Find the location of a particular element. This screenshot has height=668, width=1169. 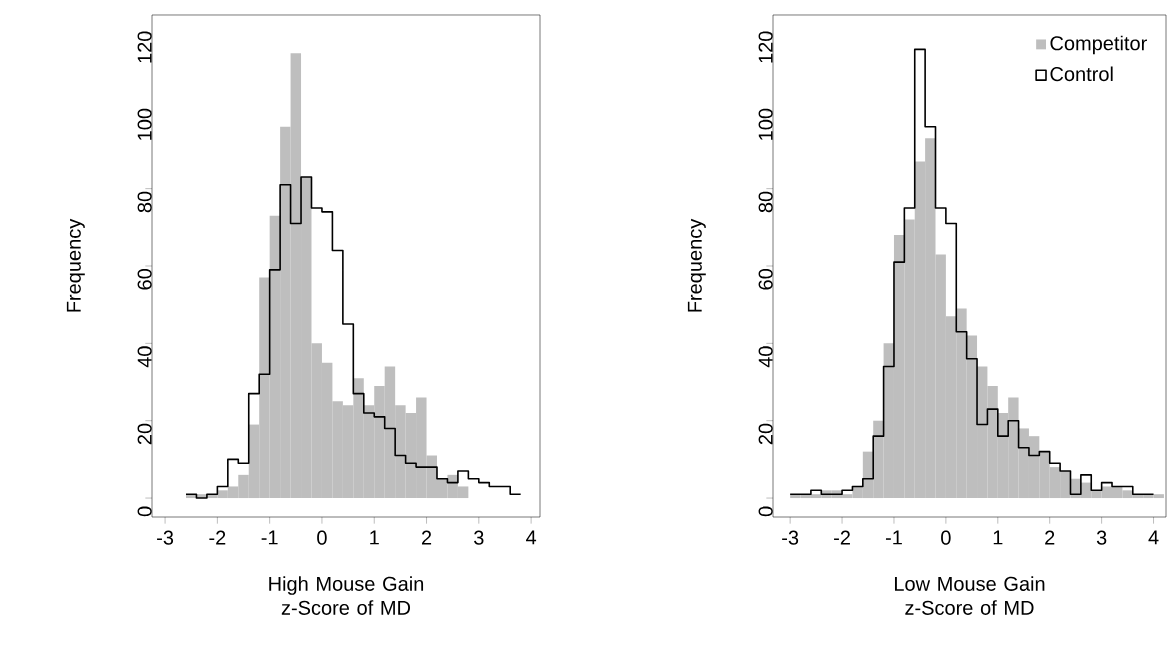

x-axis-title: High Mouse Gain z-Score of MD is located at coordinates (346, 595).